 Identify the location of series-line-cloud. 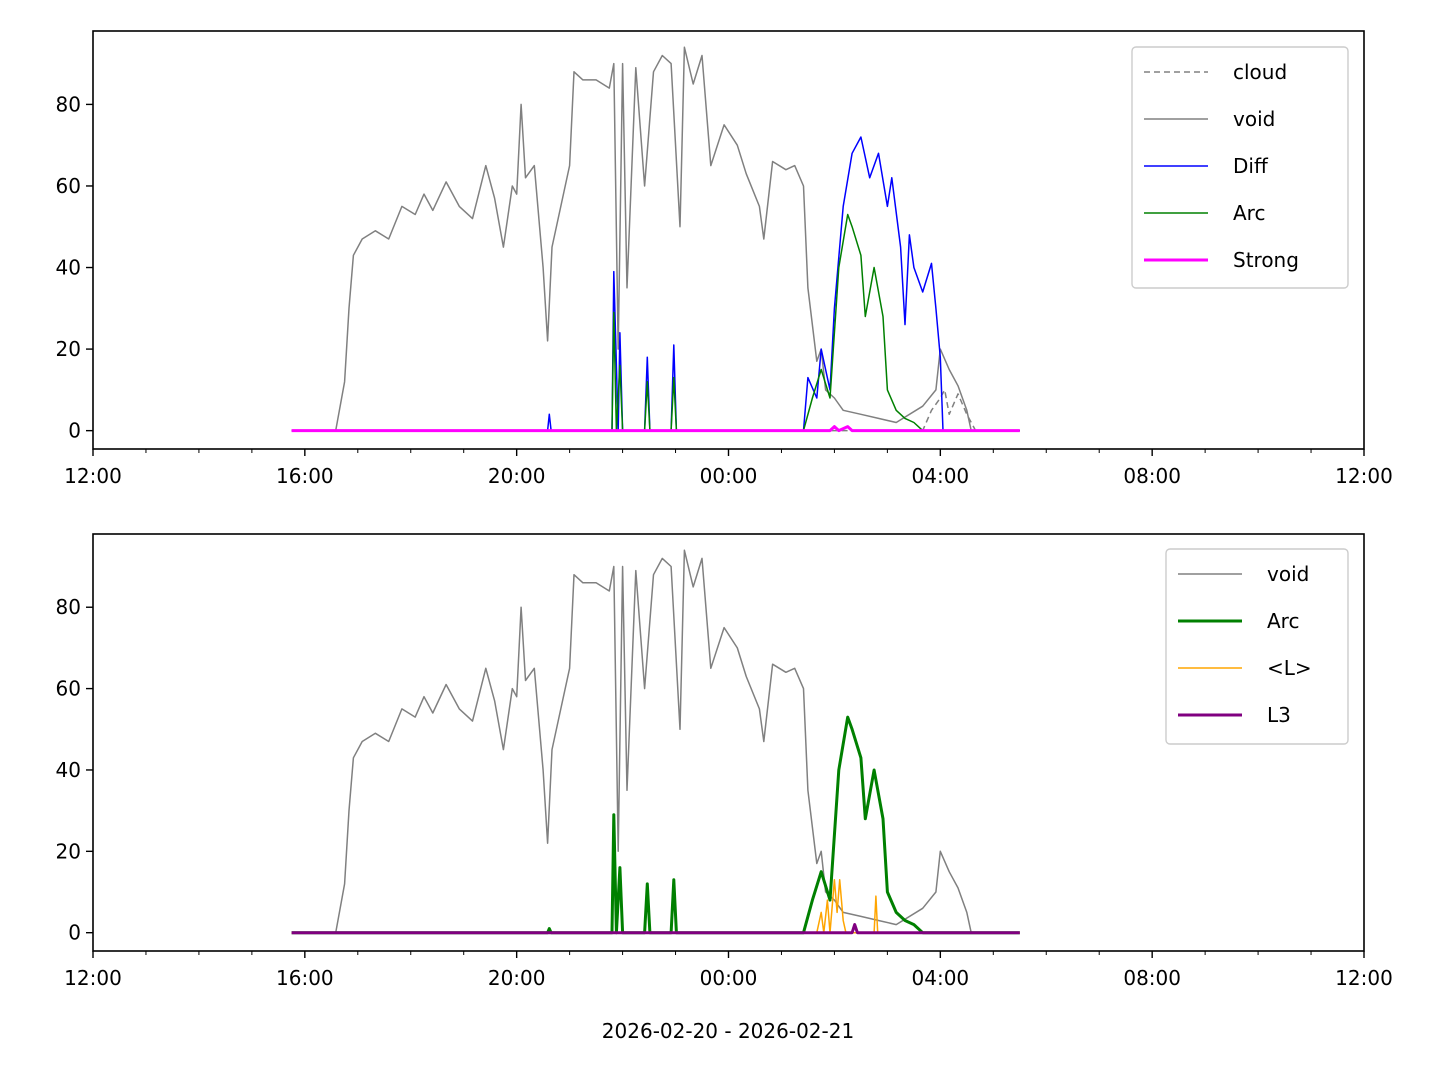
(655, 410).